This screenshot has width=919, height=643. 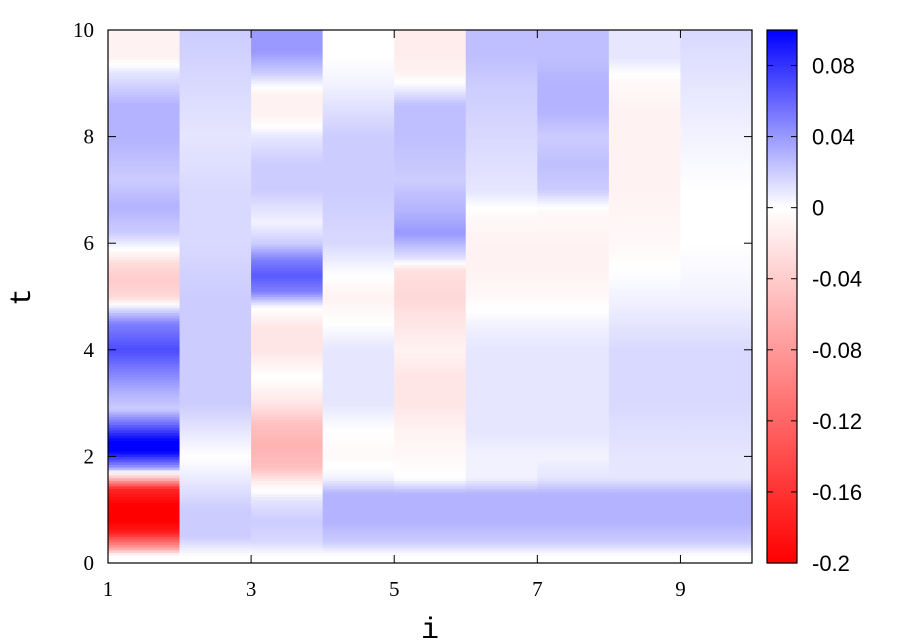 What do you see at coordinates (680, 589) in the screenshot?
I see `x-tick-label: 9` at bounding box center [680, 589].